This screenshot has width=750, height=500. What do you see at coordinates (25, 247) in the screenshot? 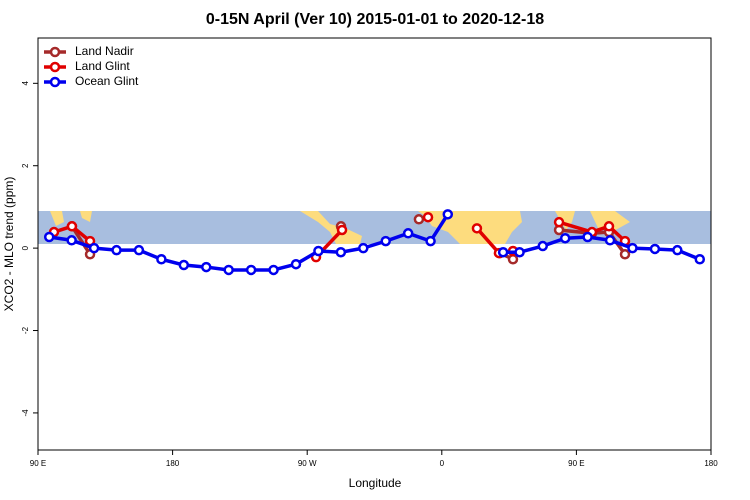
I see `y-tick-label: 0` at bounding box center [25, 247].